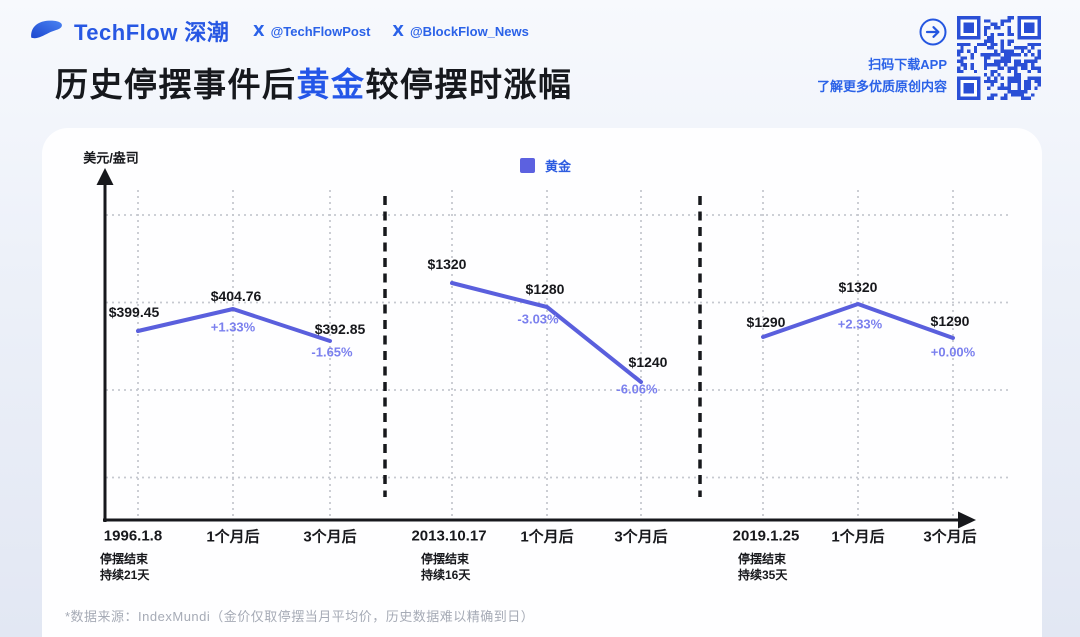 This screenshot has height=637, width=1080. What do you see at coordinates (331, 84) in the screenshot?
I see `title-highlight: 黄金` at bounding box center [331, 84].